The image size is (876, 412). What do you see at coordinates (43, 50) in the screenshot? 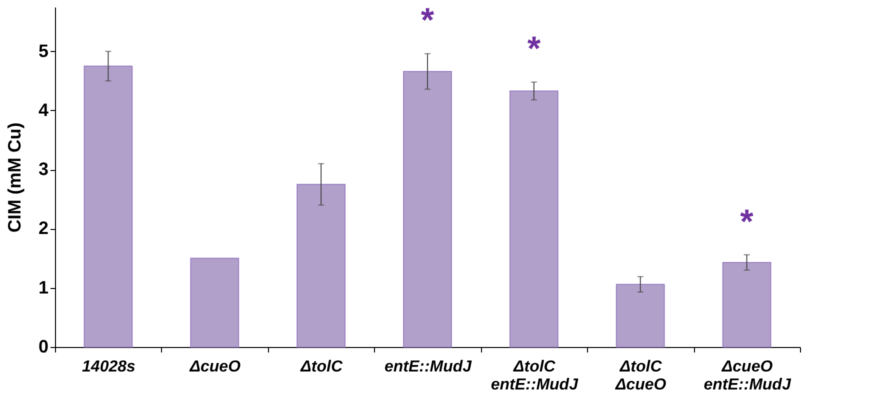
I see `y-tick-label: 5` at bounding box center [43, 50].